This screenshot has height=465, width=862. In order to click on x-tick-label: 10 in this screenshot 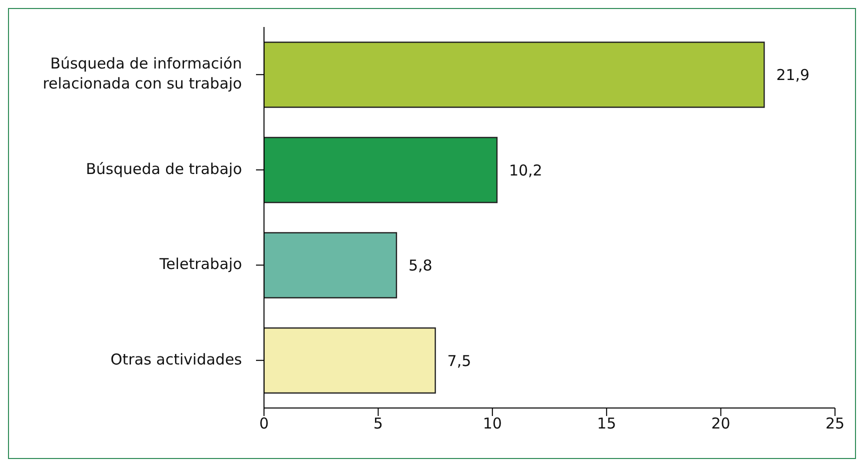, I will do `click(492, 423)`.